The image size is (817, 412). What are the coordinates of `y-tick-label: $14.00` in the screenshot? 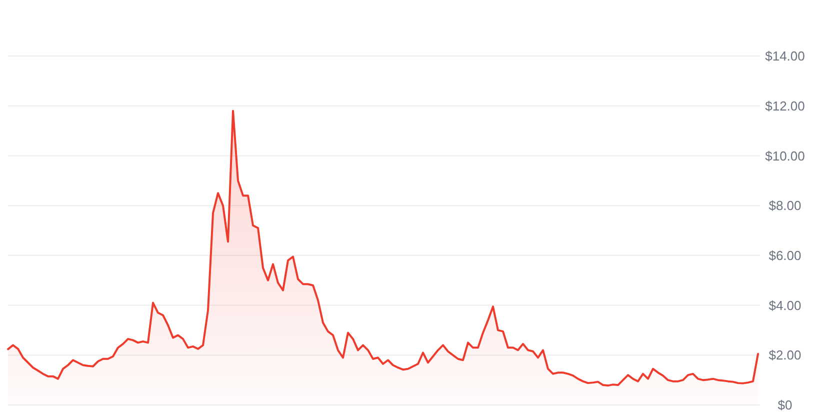 It's located at (785, 56).